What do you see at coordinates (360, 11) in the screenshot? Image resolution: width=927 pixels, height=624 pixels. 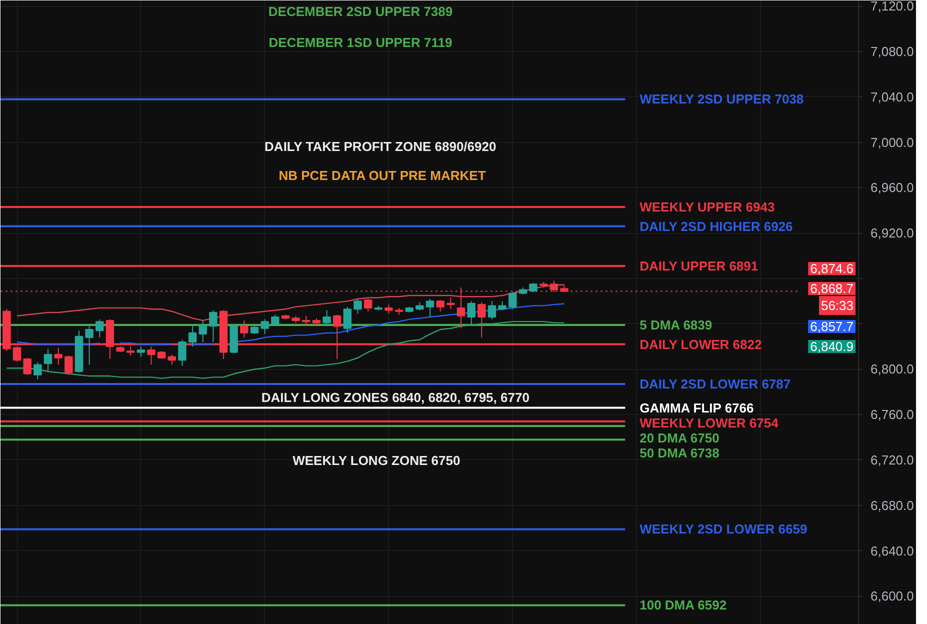 I see `annotation: DECEMBER 2SD UPPER 7389` at bounding box center [360, 11].